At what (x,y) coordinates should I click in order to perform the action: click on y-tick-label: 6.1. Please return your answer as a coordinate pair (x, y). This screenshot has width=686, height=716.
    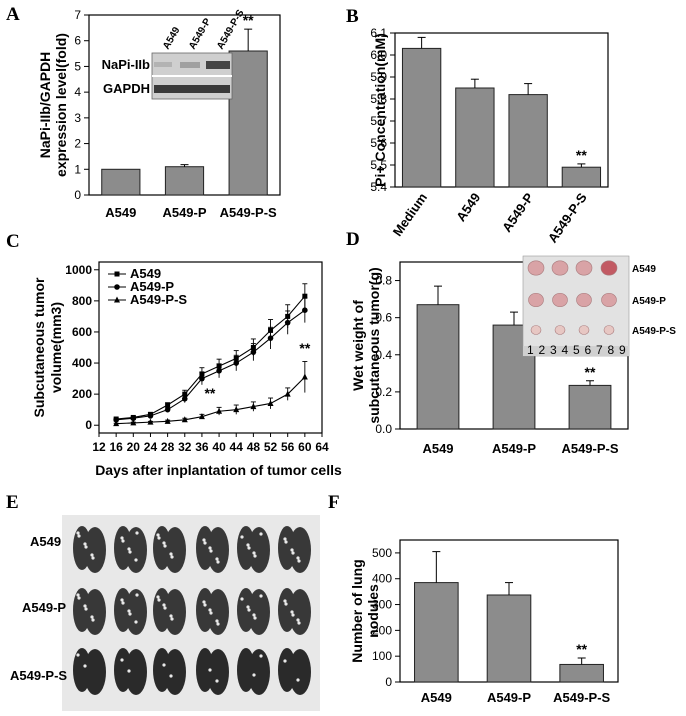
    Looking at the image, I should click on (378, 33).